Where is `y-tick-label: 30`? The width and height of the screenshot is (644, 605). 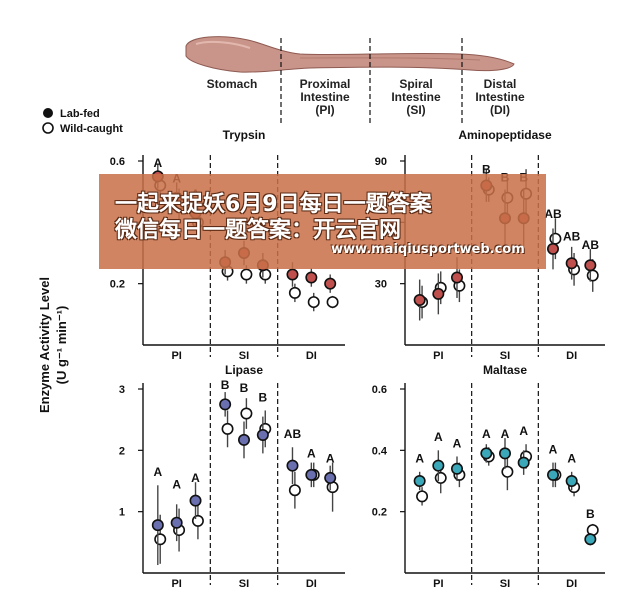
y-tick-label: 30 is located at coordinates (381, 285).